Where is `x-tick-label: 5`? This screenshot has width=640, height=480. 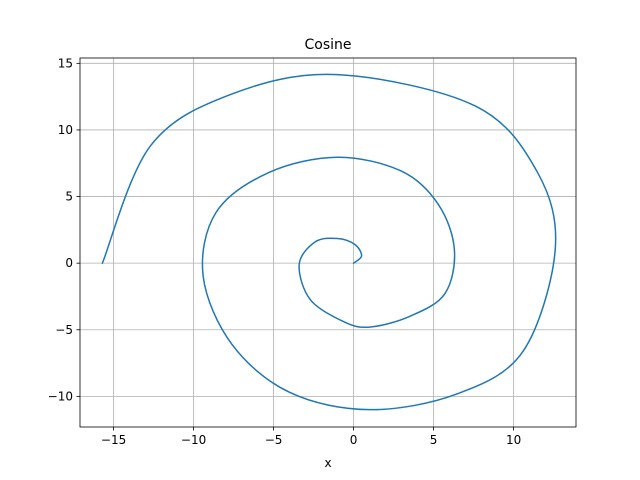
x-tick-label: 5 is located at coordinates (434, 440).